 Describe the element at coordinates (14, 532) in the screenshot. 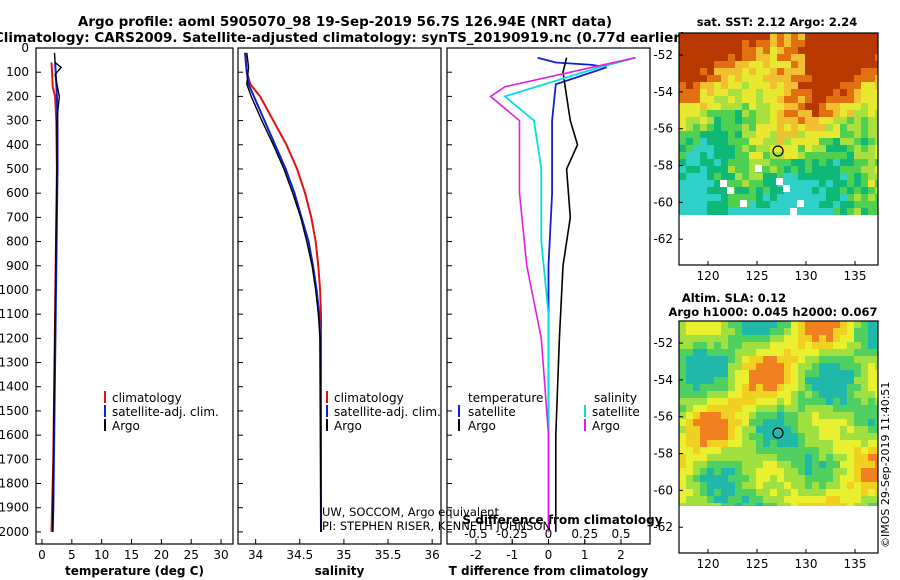

I see `y-tick-label: 2000` at that location.